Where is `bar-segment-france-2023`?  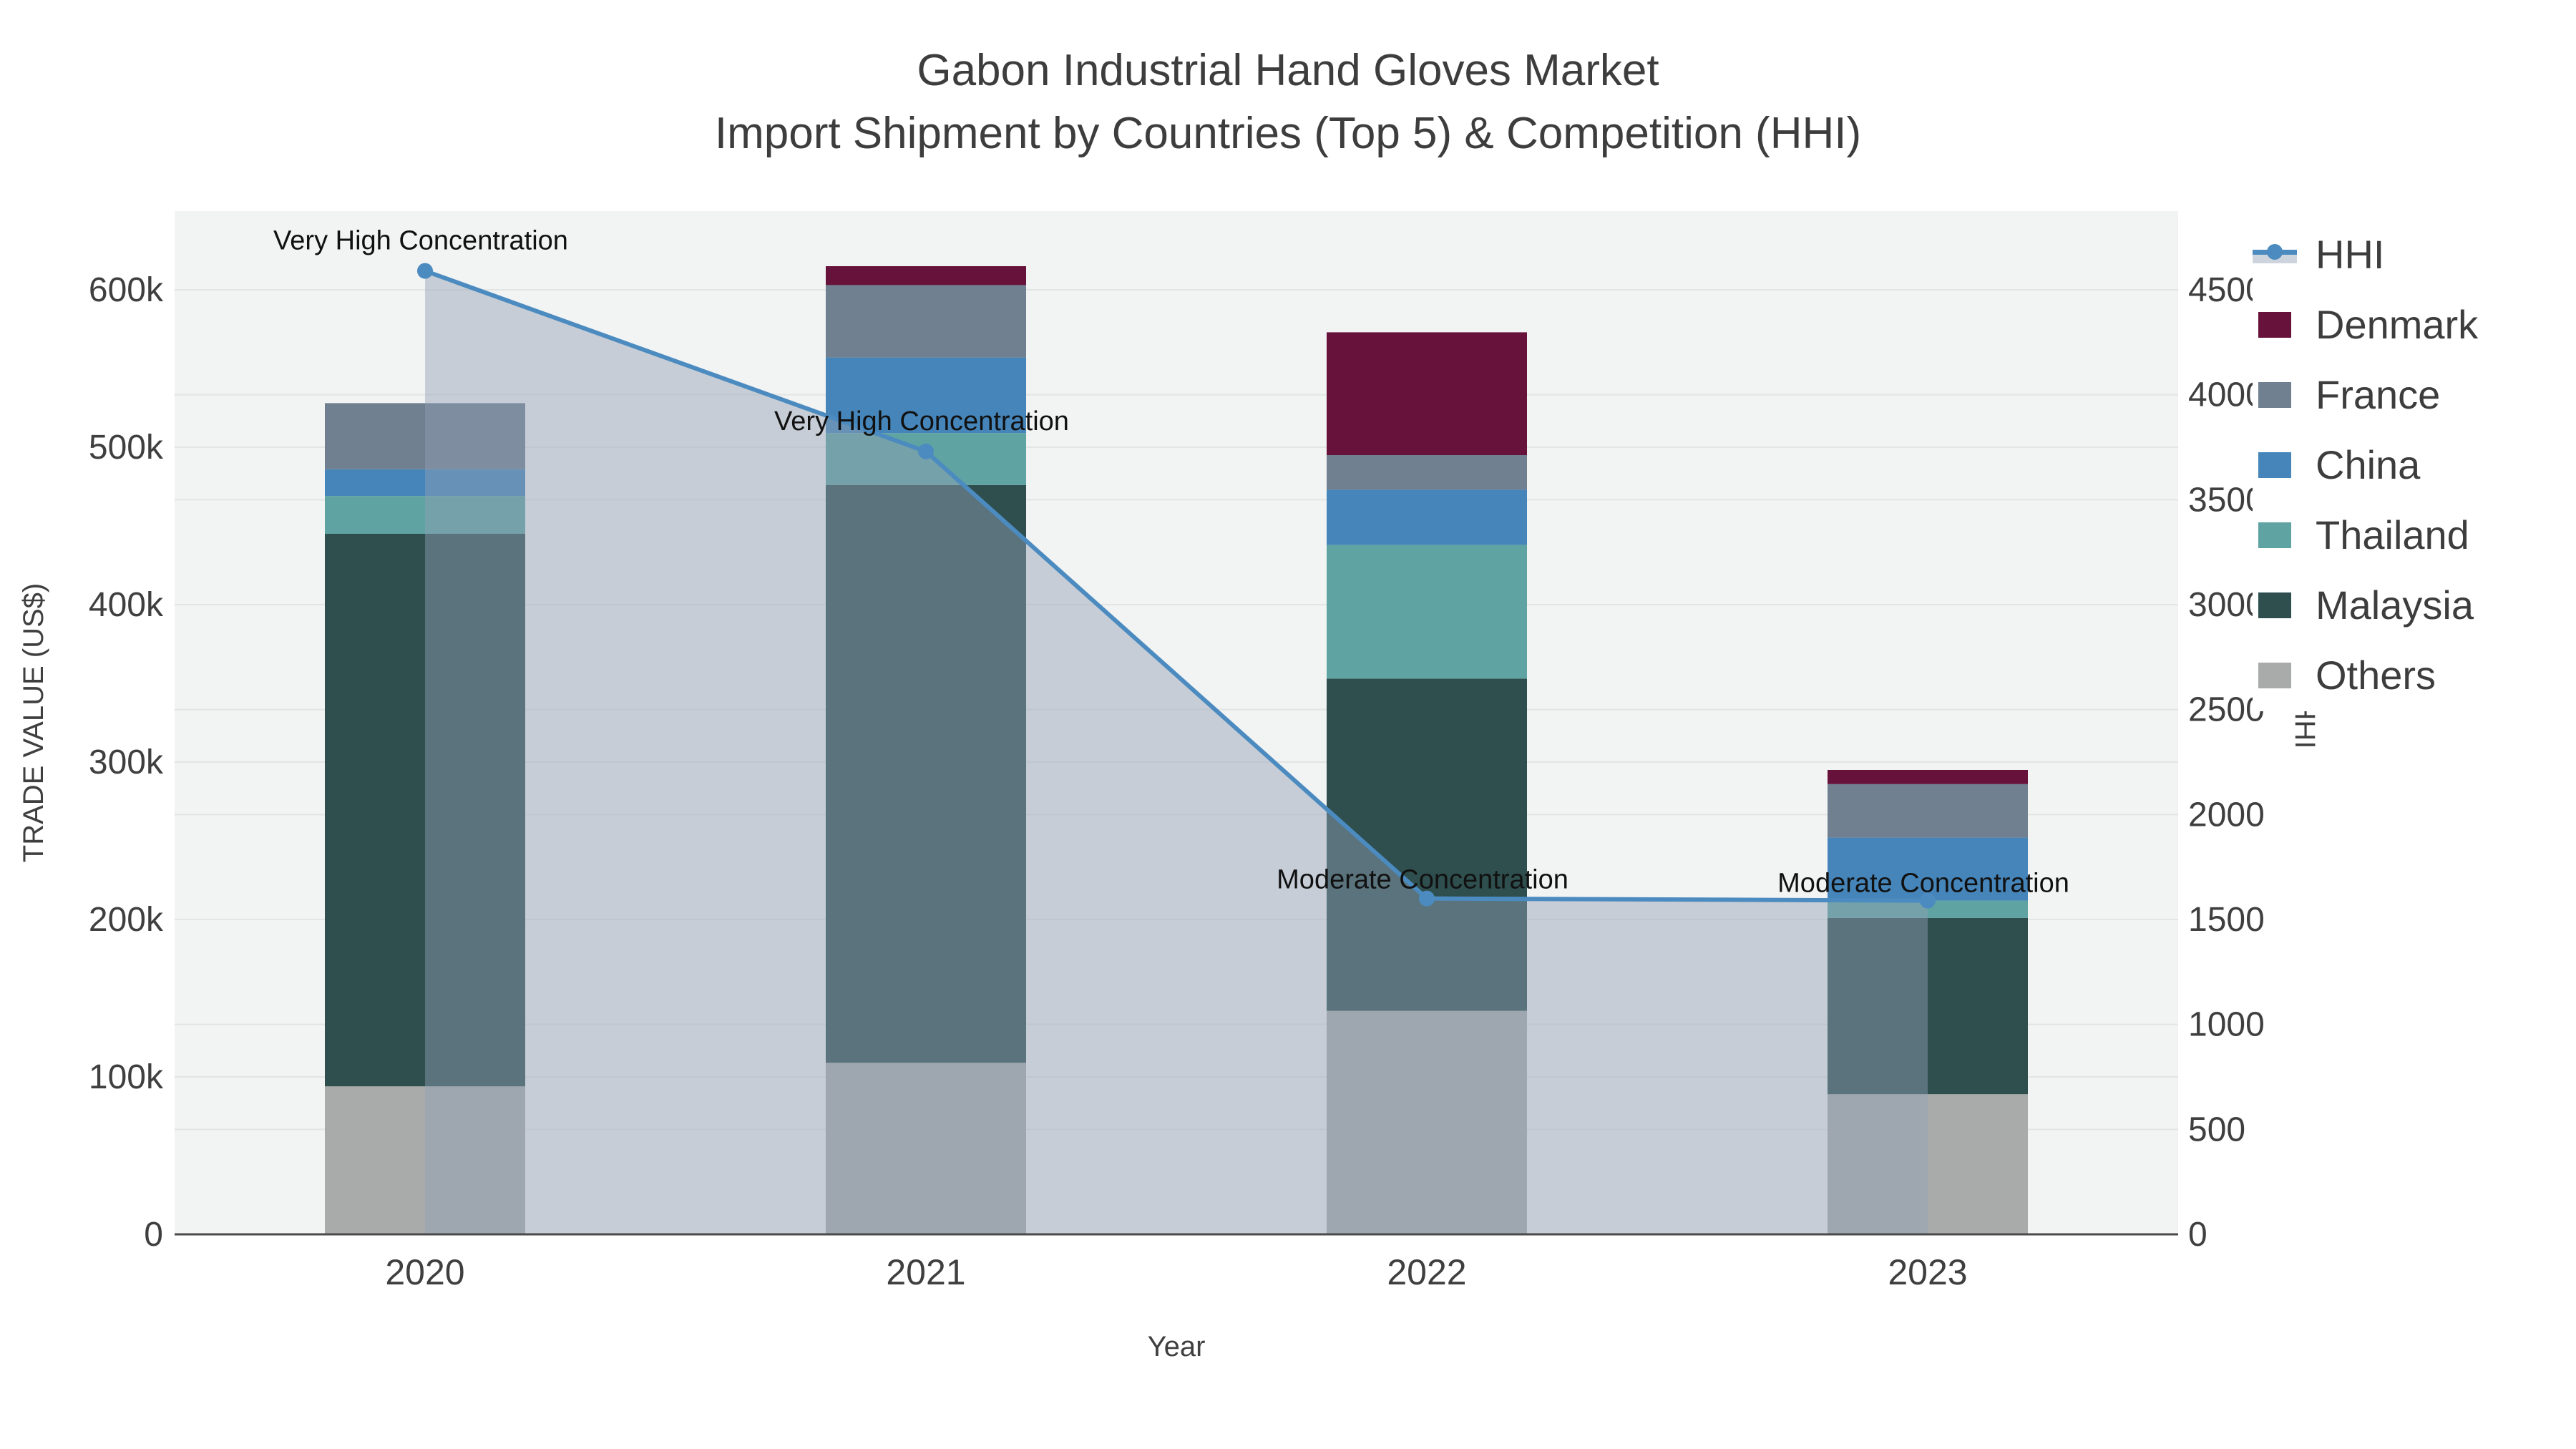 bar-segment-france-2023 is located at coordinates (1928, 811).